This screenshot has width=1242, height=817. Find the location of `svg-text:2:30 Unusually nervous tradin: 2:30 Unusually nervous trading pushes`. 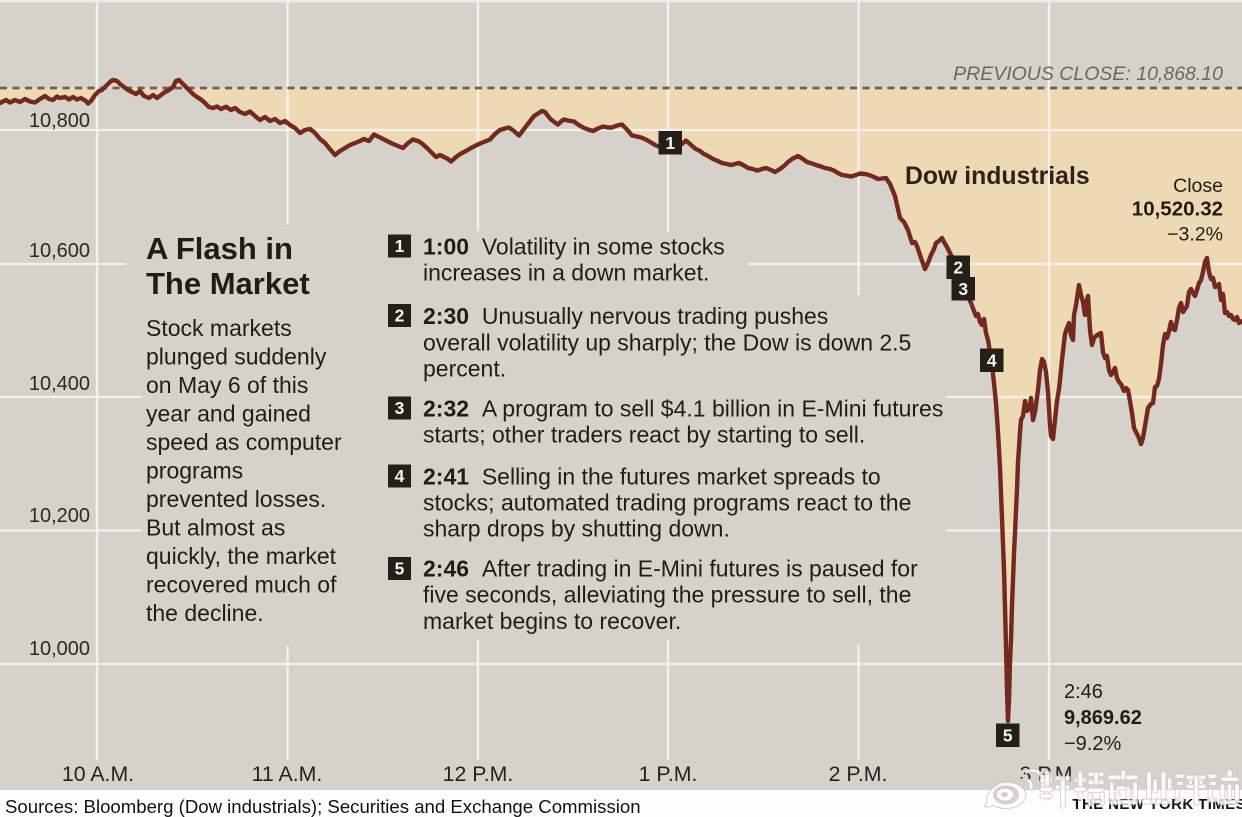

svg-text:2:30 Unusually nervous tradin: 2:30 Unusually nervous trading pushes is located at coordinates (625, 316).